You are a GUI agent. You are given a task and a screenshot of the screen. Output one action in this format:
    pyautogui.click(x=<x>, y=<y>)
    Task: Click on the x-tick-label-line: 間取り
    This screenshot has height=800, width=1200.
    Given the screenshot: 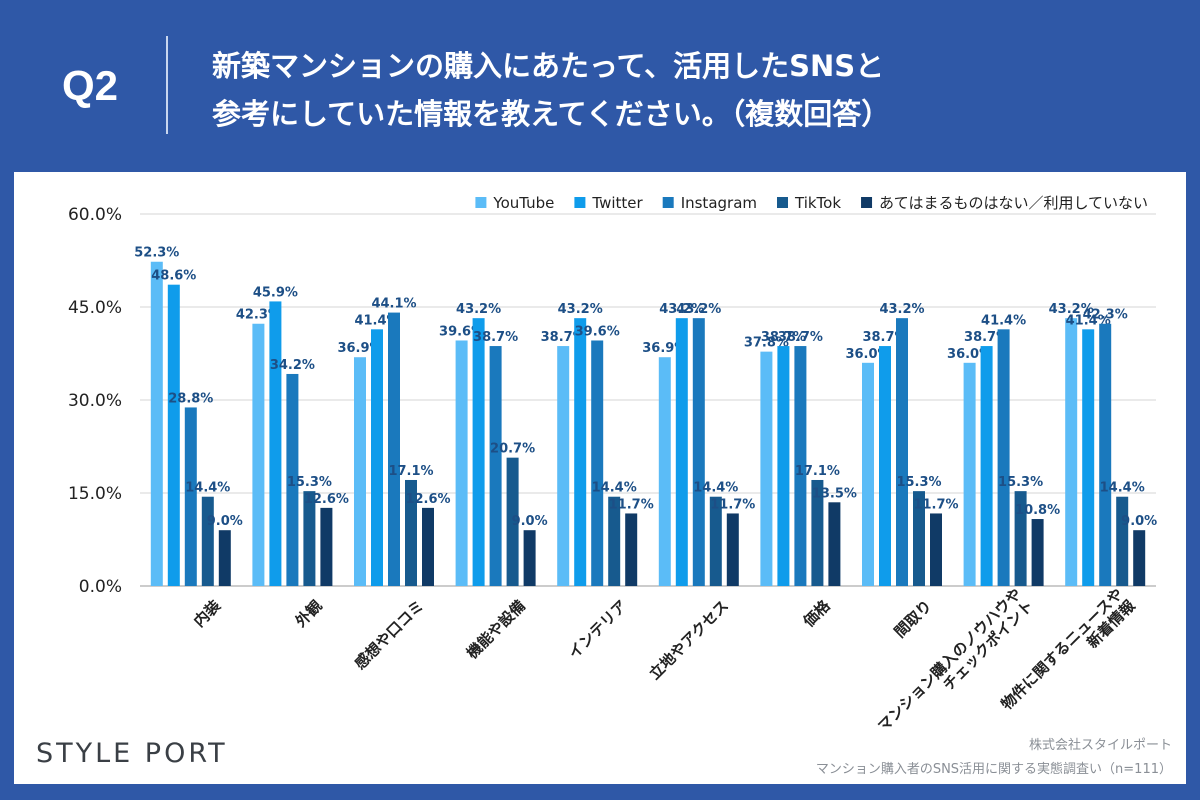 What is the action you would take?
    pyautogui.click(x=913, y=619)
    